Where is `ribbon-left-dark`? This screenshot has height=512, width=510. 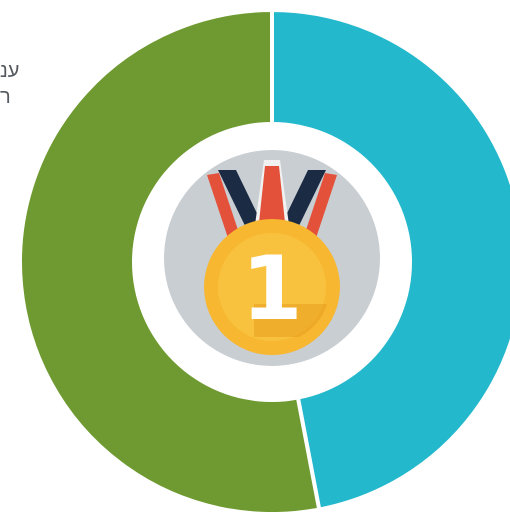 ribbon-left-dark is located at coordinates (242, 202).